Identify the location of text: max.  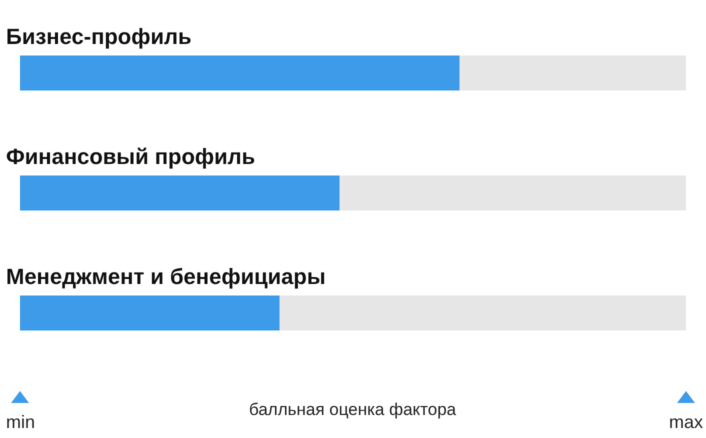
(686, 422).